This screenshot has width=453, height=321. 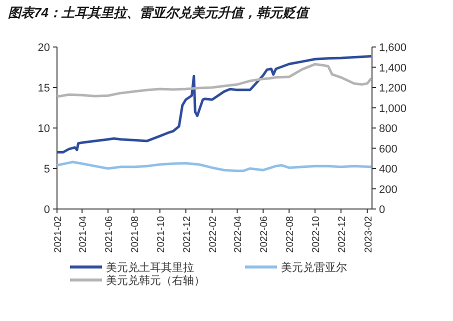 I want to click on y2-tick-label: 1,200, so click(x=393, y=88).